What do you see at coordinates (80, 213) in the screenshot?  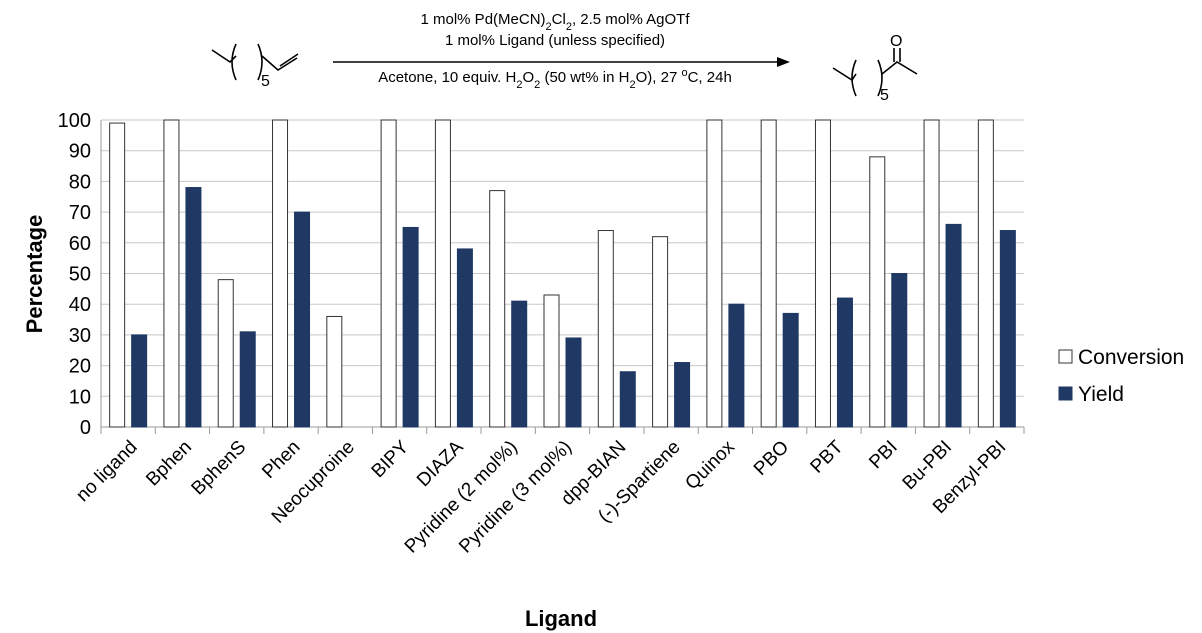 I see `y-tick-label: 70` at bounding box center [80, 213].